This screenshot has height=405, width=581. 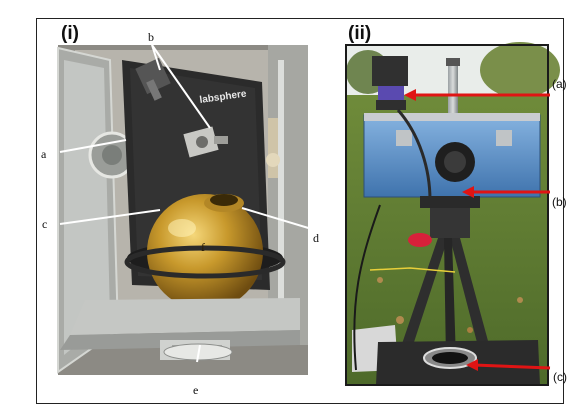 What do you see at coordinates (110, 217) in the screenshot?
I see `callout-line-c` at bounding box center [110, 217].